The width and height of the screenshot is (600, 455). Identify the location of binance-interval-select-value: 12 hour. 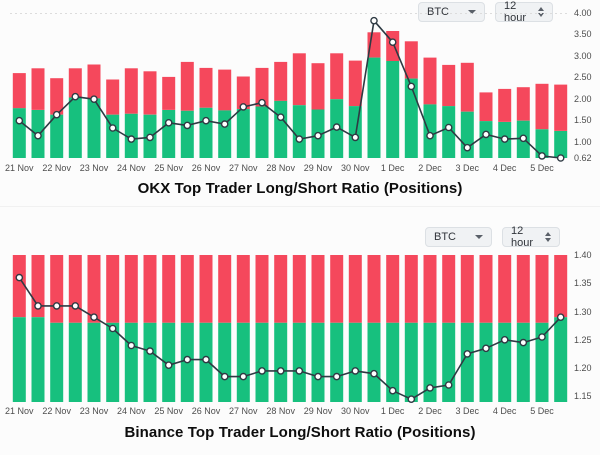
(522, 237).